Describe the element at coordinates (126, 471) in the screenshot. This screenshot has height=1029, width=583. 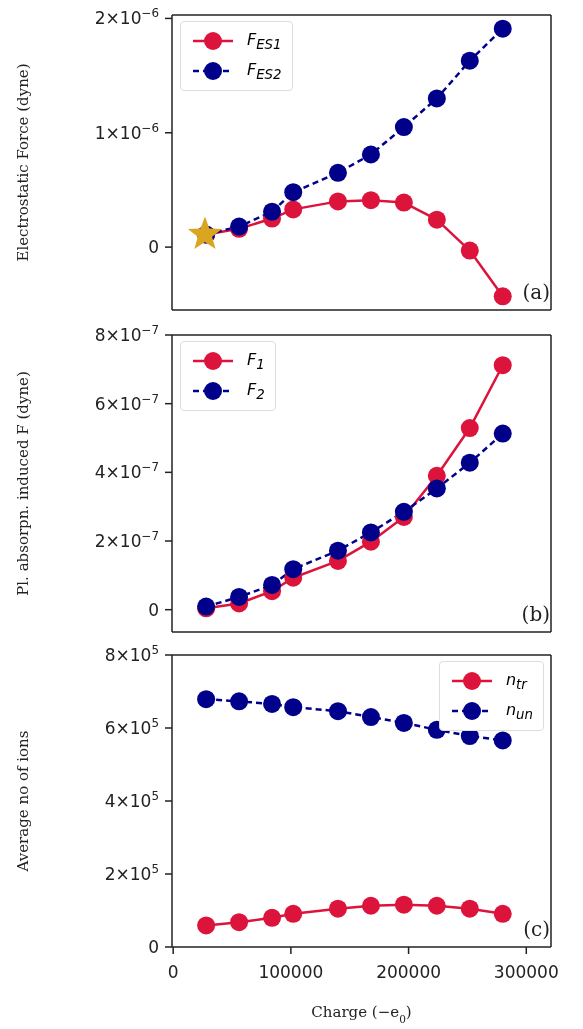
I see `y-tick-label: 4×10$^{−7}$` at that location.